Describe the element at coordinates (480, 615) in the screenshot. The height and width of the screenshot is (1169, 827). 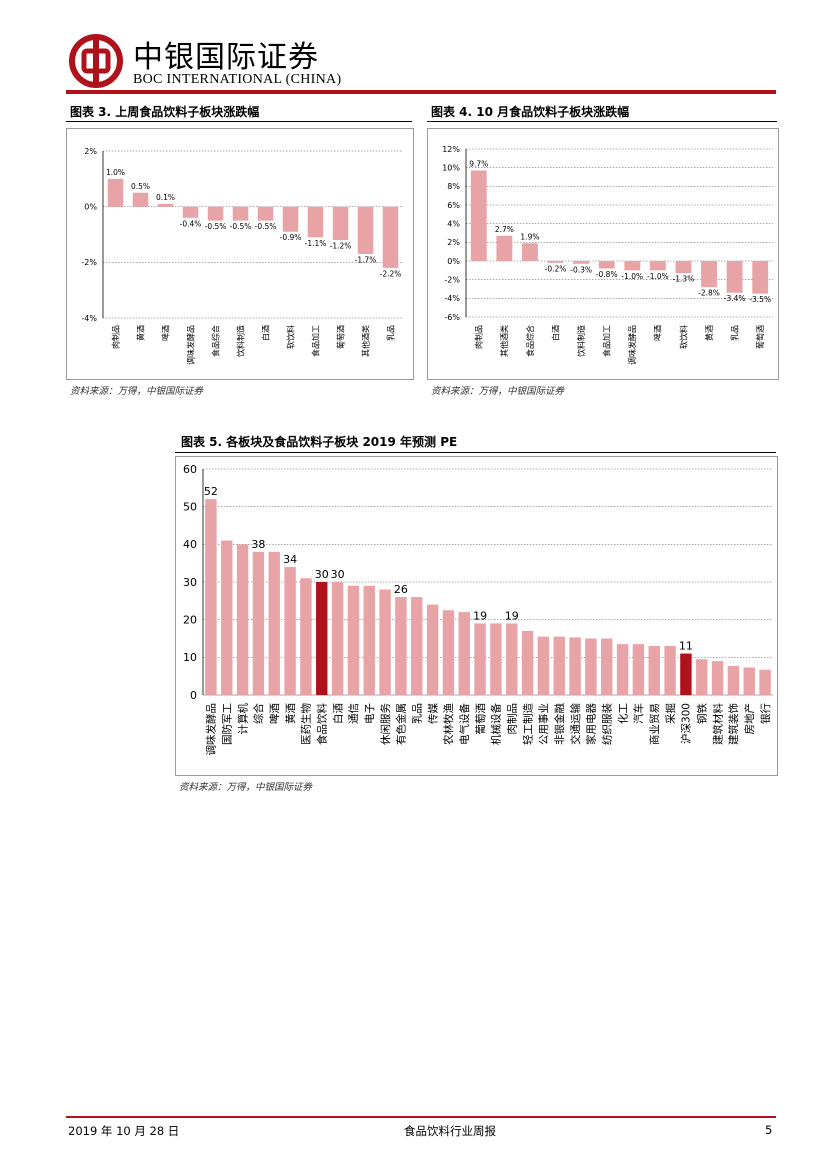
I see `chart5-data-label: 19` at that location.